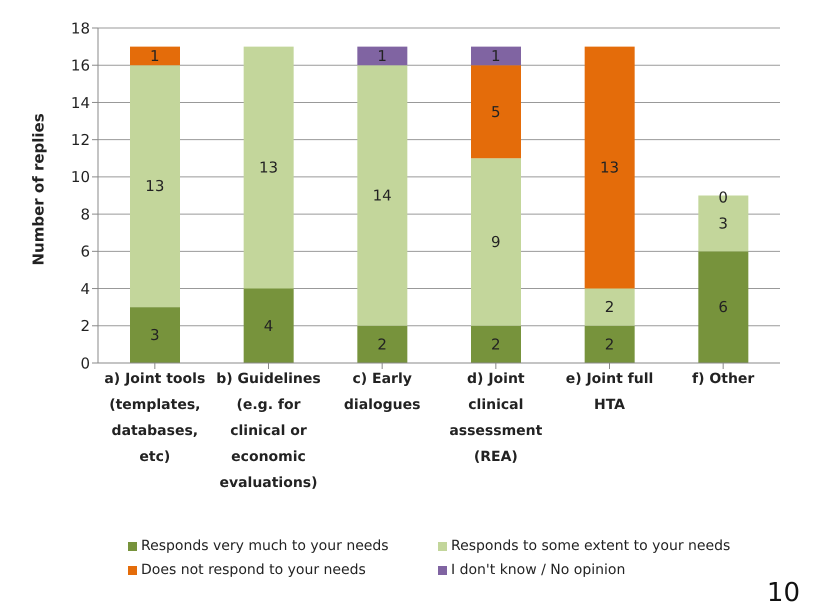 Image resolution: width=828 pixels, height=616 pixels. Describe the element at coordinates (155, 418) in the screenshot. I see `x-tick-label: a) Joint tools (templates, databases, etc)` at that location.